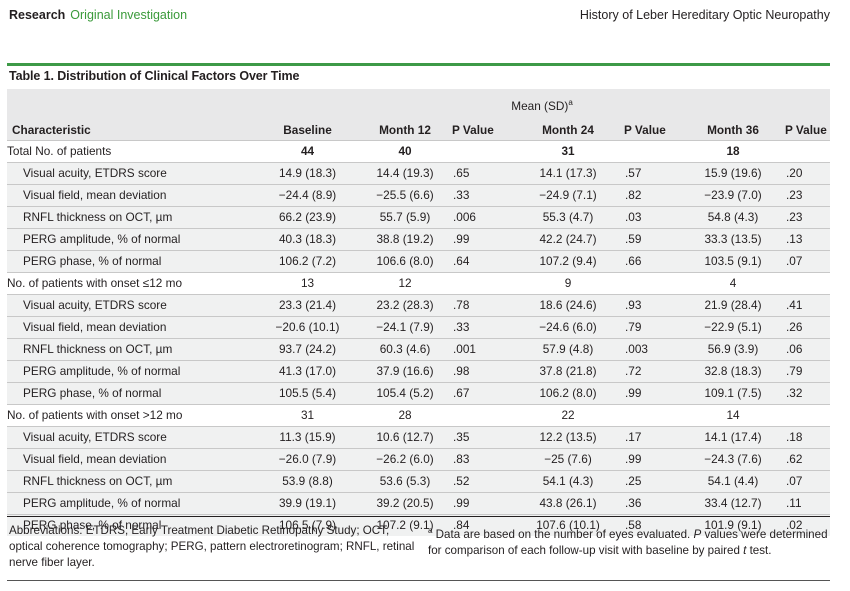 Image resolution: width=850 pixels, height=591 pixels. What do you see at coordinates (652, 327) in the screenshot?
I see `p-value-cell: .79` at bounding box center [652, 327].